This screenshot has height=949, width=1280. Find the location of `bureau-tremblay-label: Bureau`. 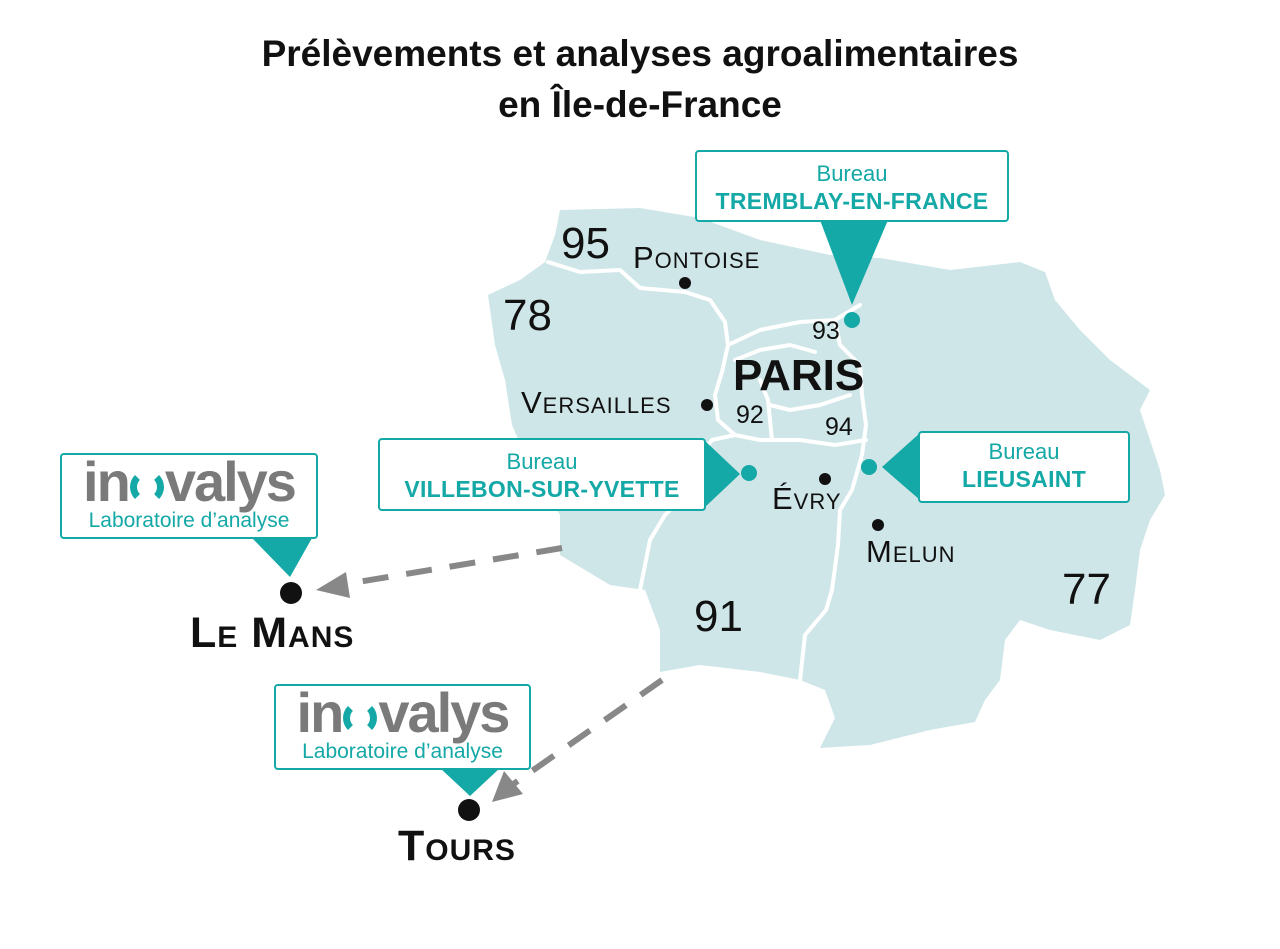

bureau-tremblay-label: Bureau is located at coordinates (852, 173).